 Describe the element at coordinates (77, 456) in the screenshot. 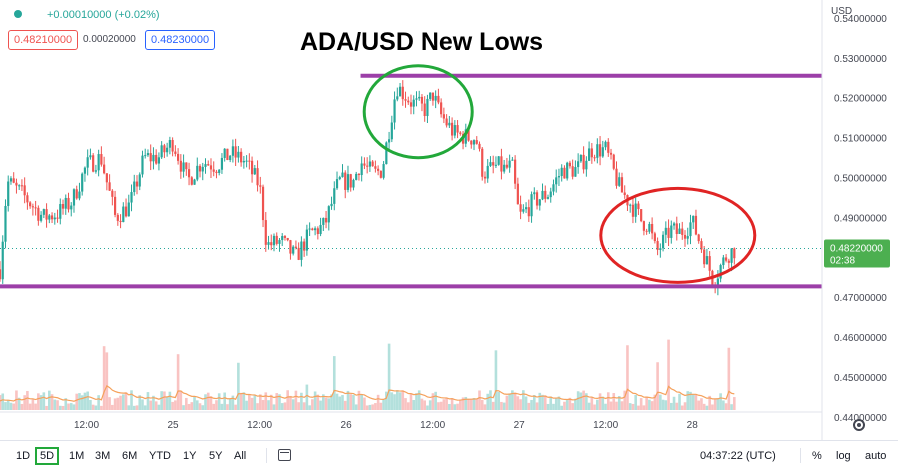

I see `timeframe-1m-button: 1M` at that location.